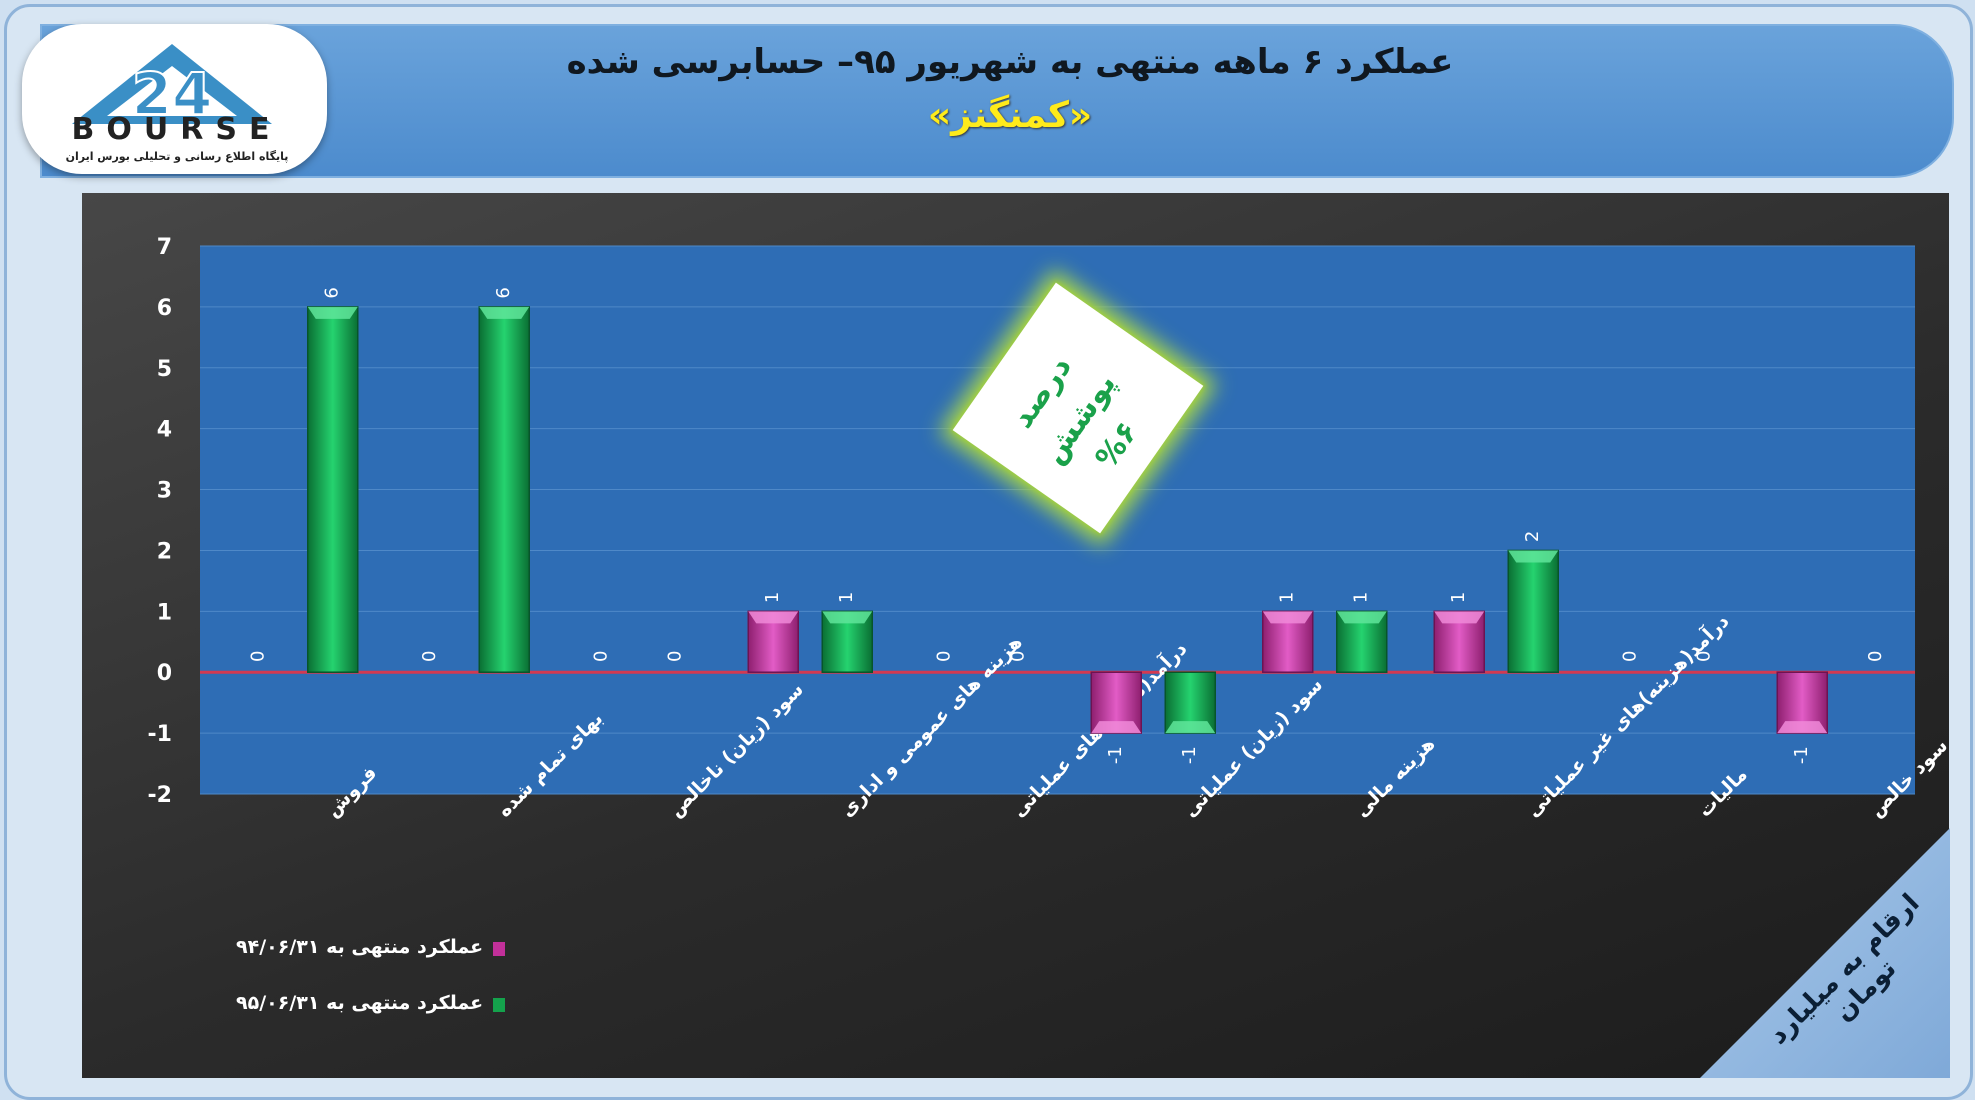 This screenshot has height=1100, width=1975. Describe the element at coordinates (164, 369) in the screenshot. I see `y-tick-label: 5` at that location.